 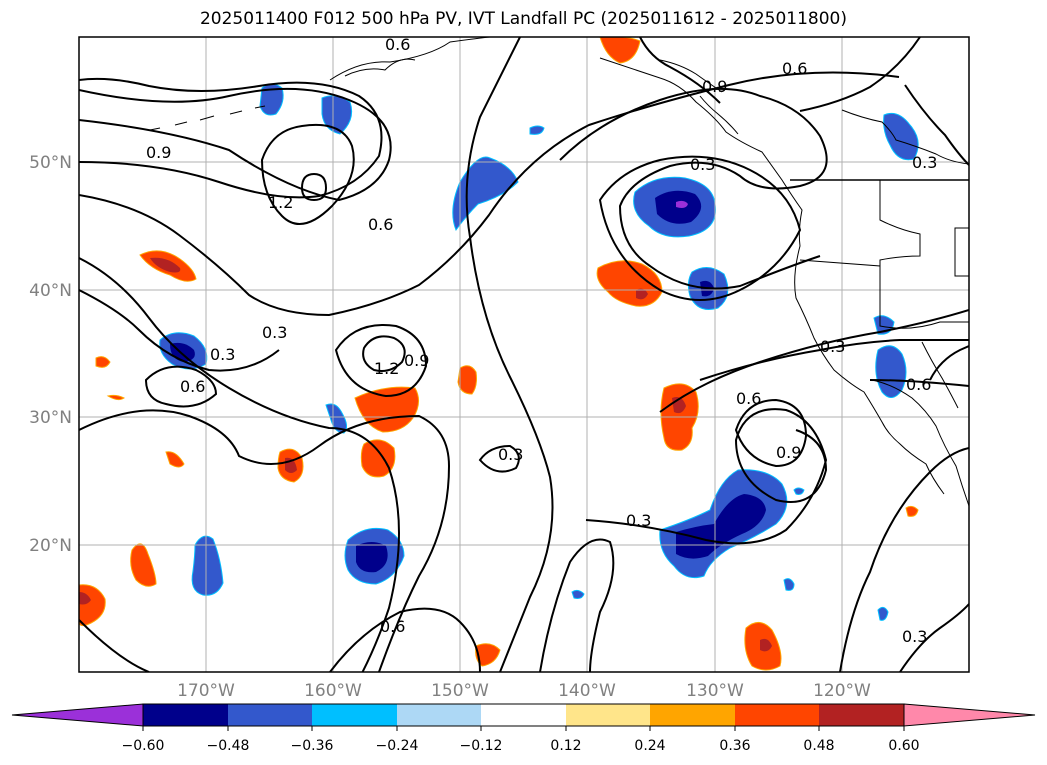 What do you see at coordinates (206, 691) in the screenshot?
I see `lon-label-170w: 170°W` at bounding box center [206, 691].